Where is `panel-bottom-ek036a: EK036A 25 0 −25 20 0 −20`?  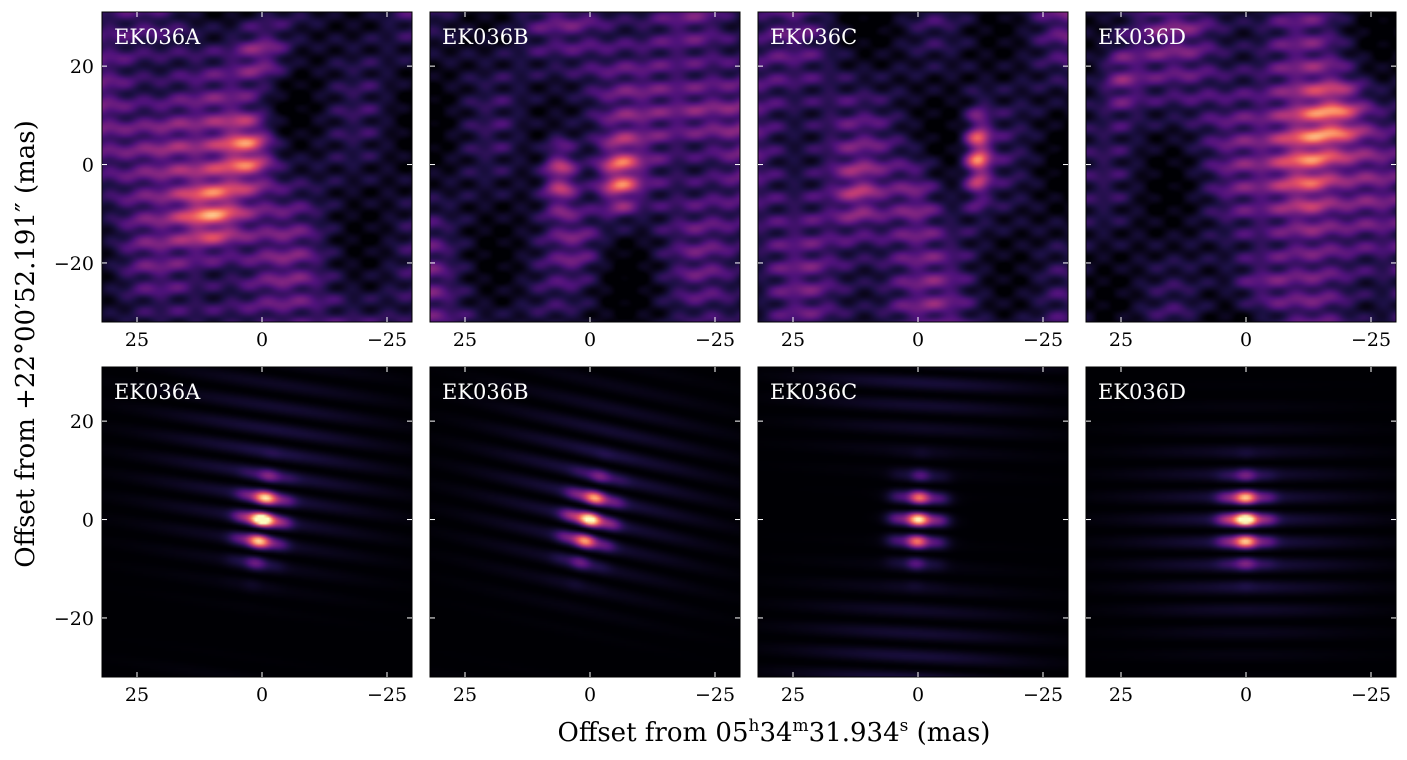 panel-bottom-ek036a: EK036A 25 0 −25 20 0 −20 is located at coordinates (233, 536).